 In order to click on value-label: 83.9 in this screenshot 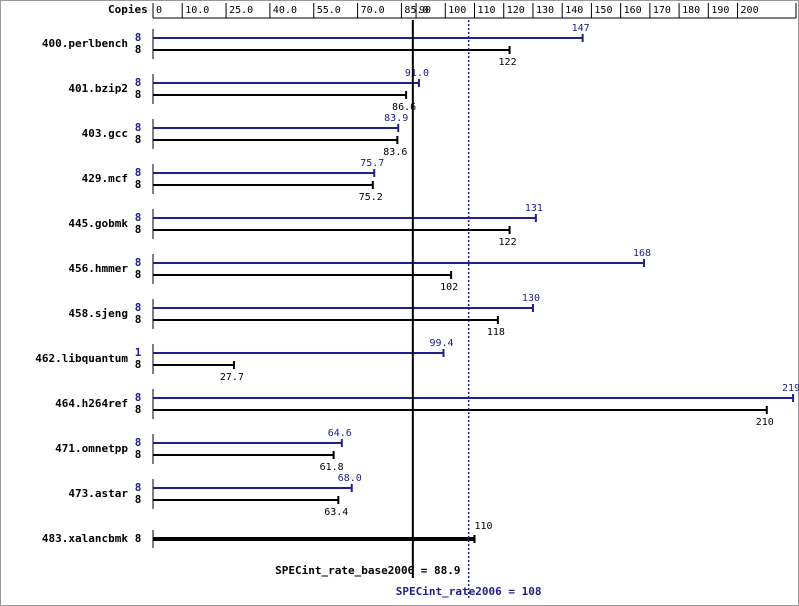, I will do `click(396, 118)`.